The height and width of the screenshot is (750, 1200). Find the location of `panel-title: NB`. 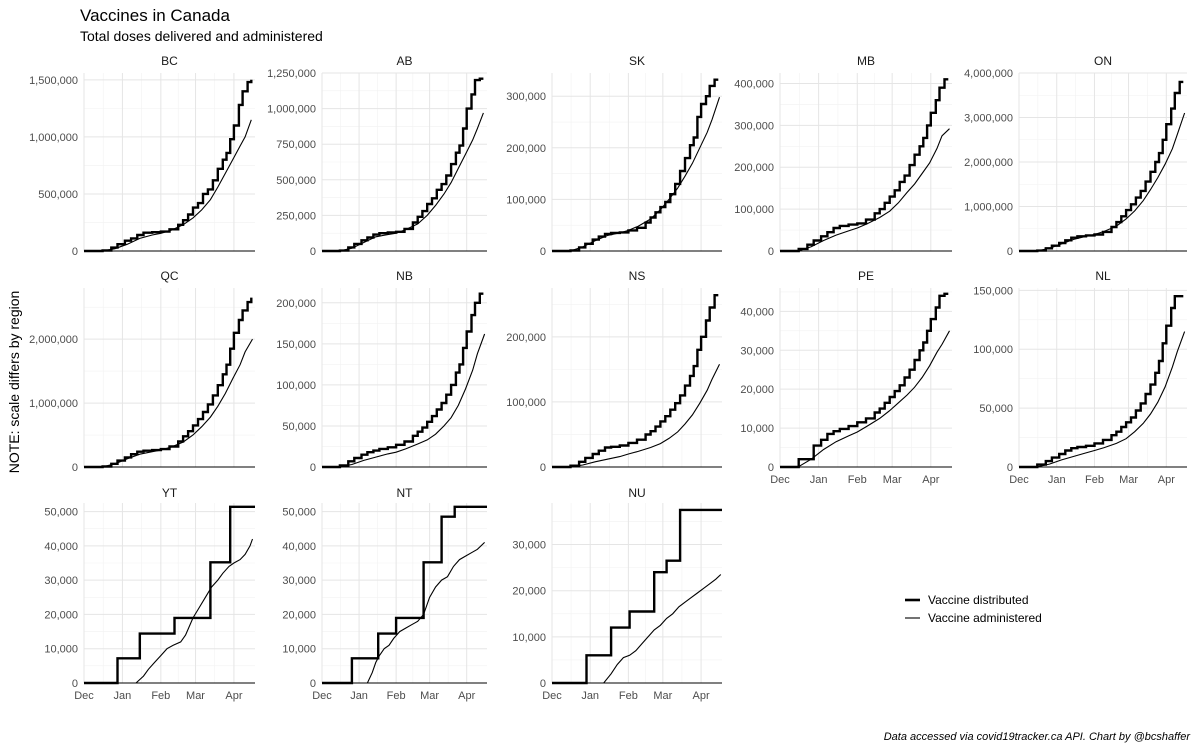

panel-title: NB is located at coordinates (404, 276).